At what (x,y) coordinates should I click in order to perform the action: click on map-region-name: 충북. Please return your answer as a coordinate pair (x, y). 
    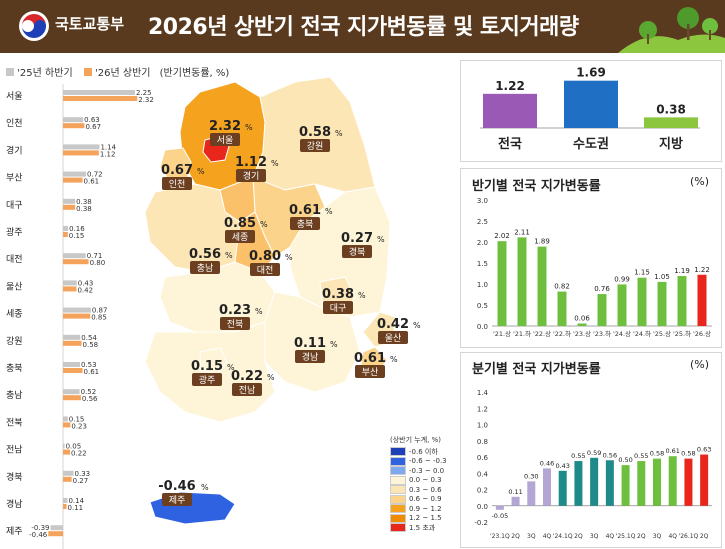
    Looking at the image, I should click on (305, 224).